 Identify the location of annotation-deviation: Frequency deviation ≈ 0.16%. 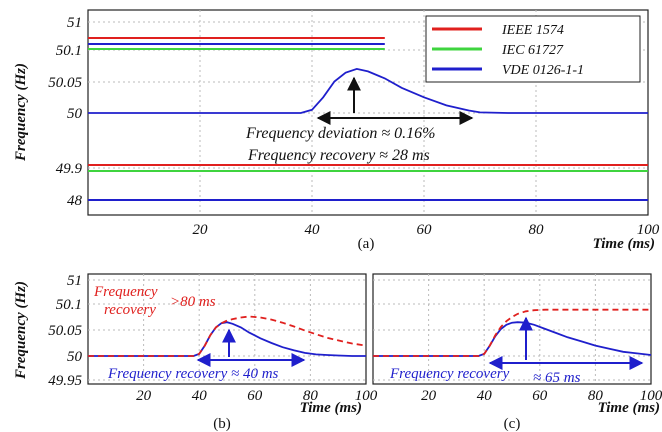
(340, 133).